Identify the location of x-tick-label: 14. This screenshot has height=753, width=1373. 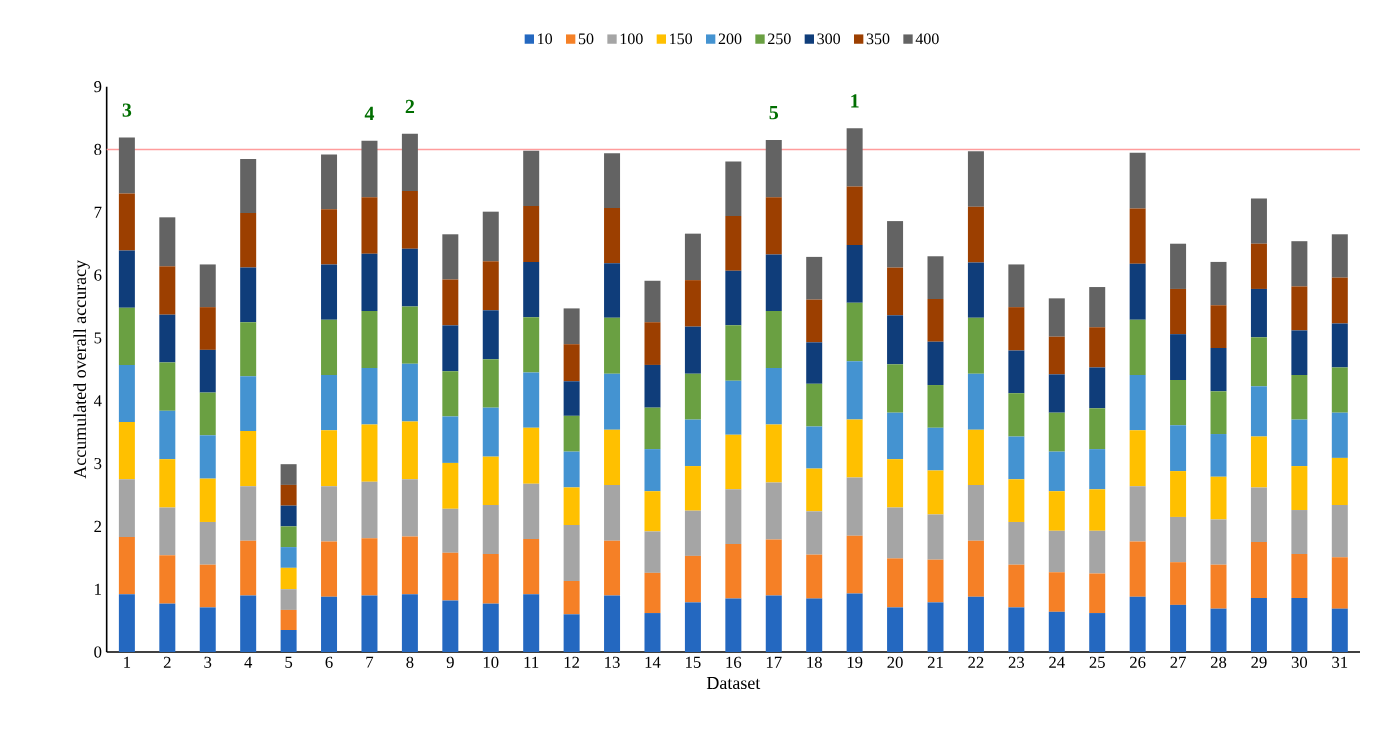
(653, 662).